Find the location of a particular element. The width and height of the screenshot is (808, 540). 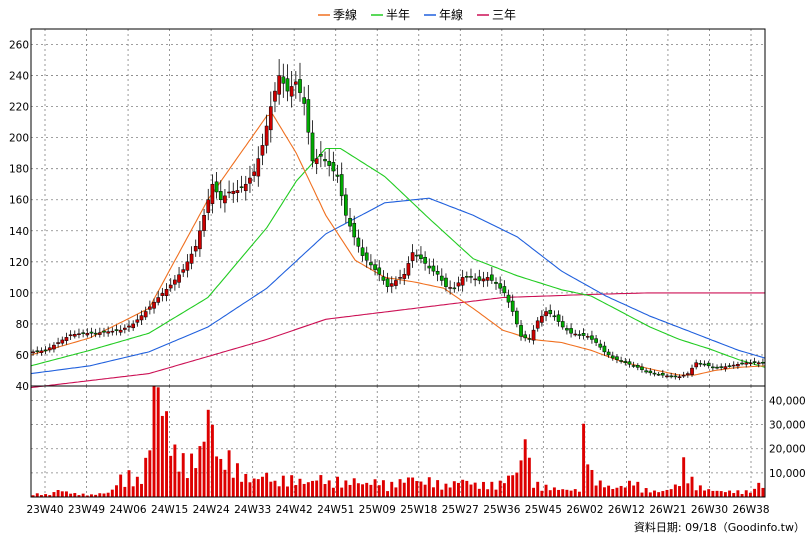

price-tick-label: 120 is located at coordinates (19, 263).